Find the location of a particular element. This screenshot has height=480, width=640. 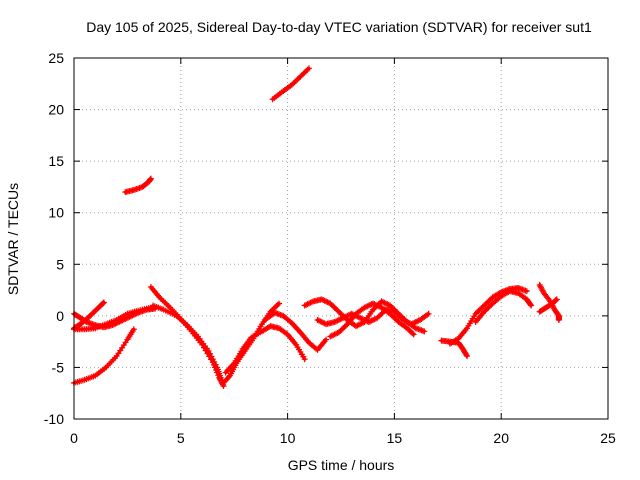

y-tick-label: -5 is located at coordinates (58, 367).